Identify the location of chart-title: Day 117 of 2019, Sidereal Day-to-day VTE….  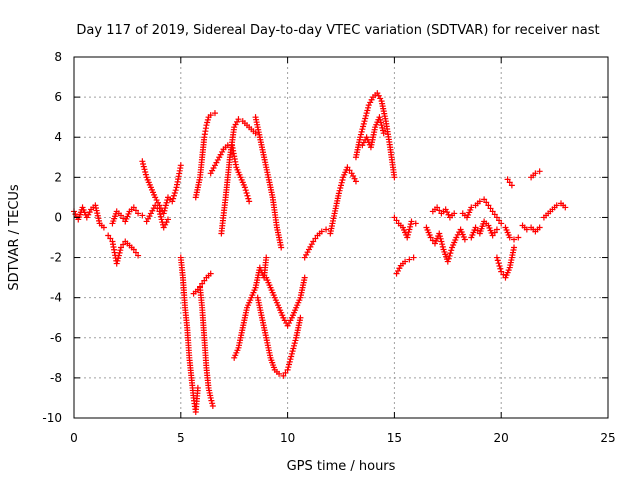
(337, 30).